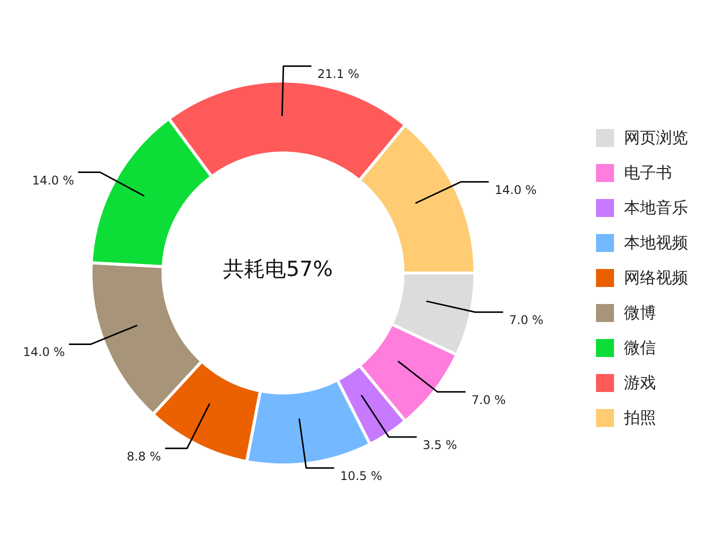  Describe the element at coordinates (640, 418) in the screenshot. I see `legend-label: 拍照` at that location.